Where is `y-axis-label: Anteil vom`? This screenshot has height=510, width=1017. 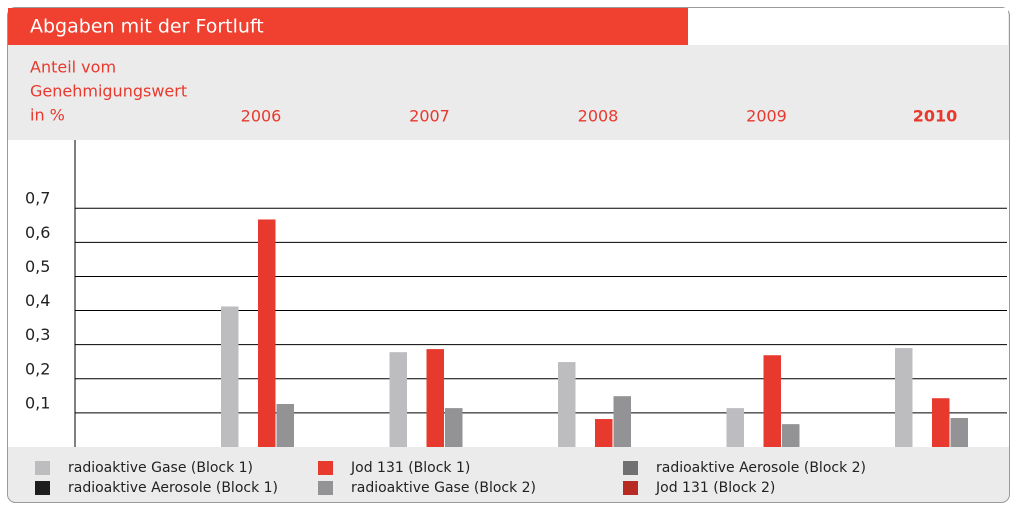
y-axis-label: Anteil vom is located at coordinates (73, 67).